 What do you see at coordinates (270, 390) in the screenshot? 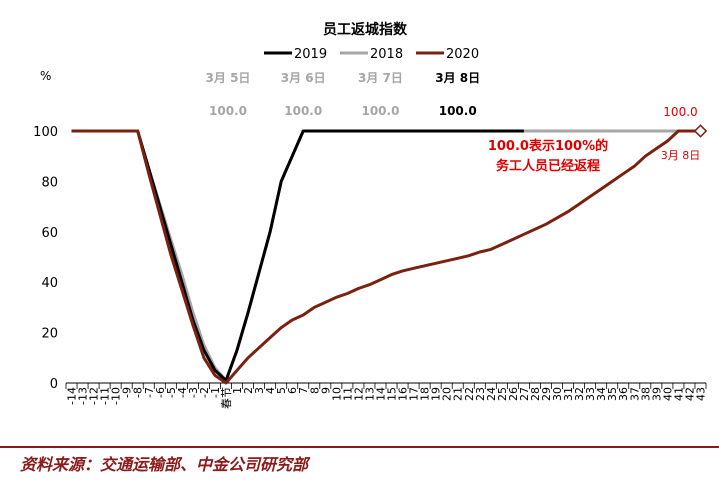
I see `x-tick-label: 4` at bounding box center [270, 390].